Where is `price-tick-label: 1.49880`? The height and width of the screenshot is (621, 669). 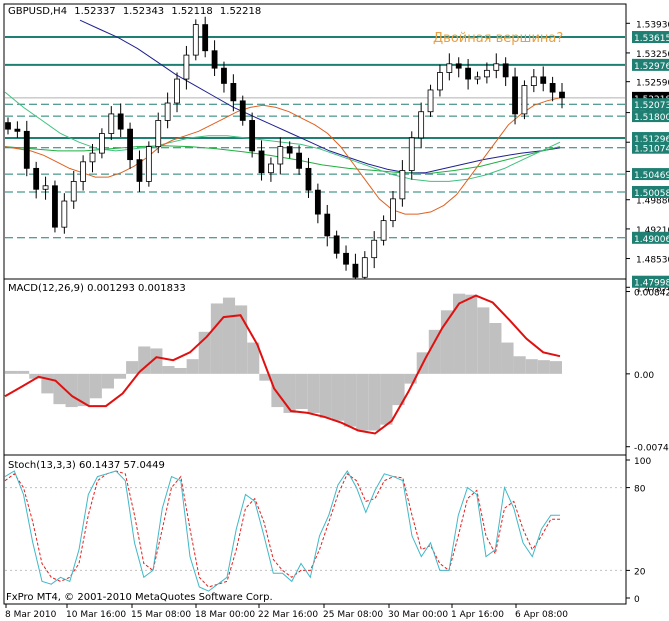 price-tick-label: 1.49880 is located at coordinates (652, 202).